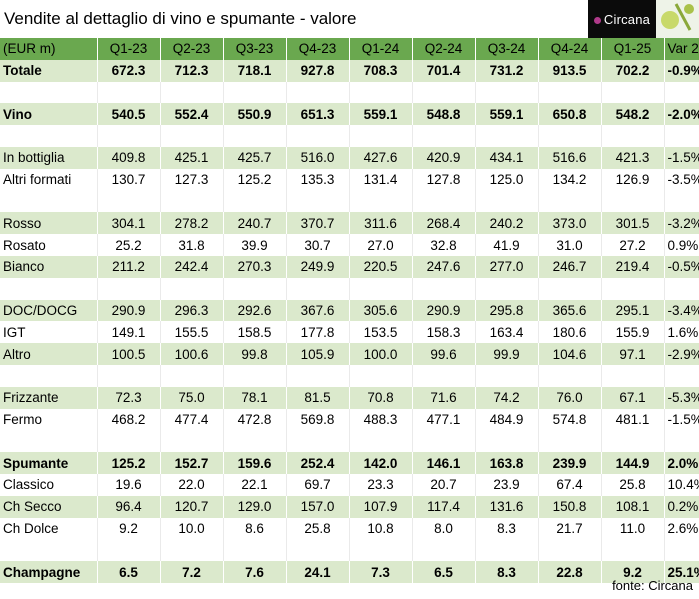  Describe the element at coordinates (49, 419) in the screenshot. I see `row-label: Fermo` at that location.